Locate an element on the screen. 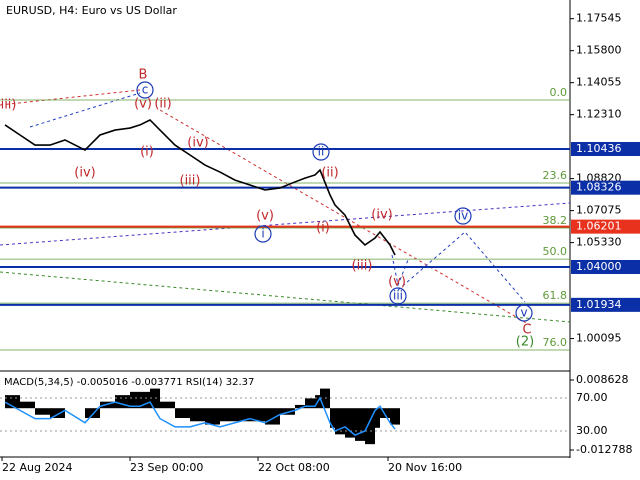 The height and width of the screenshot is (480, 640). level-label: 1.08326 is located at coordinates (599, 187).